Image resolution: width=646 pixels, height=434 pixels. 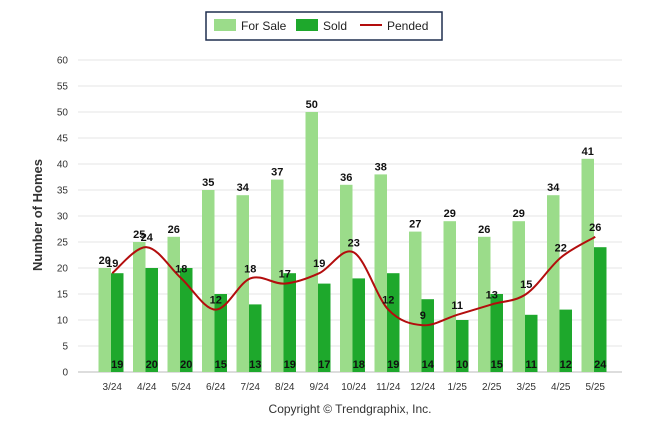 What do you see at coordinates (526, 285) in the screenshot?
I see `data-label-pended: 15` at bounding box center [526, 285].